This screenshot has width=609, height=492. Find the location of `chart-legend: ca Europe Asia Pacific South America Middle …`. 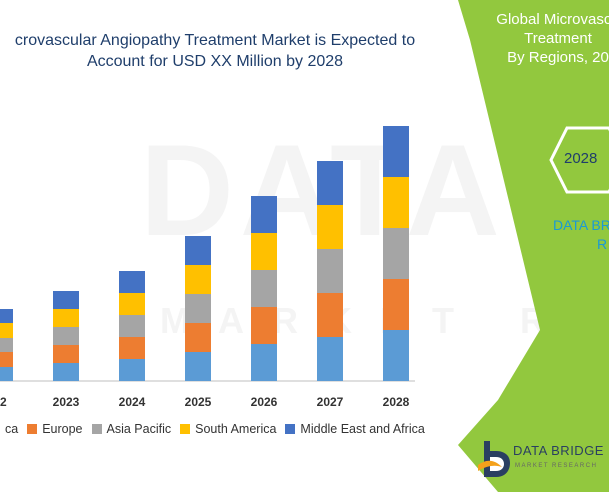

chart-legend: ca Europe Asia Pacific South America Middle … is located at coordinates (217, 429).